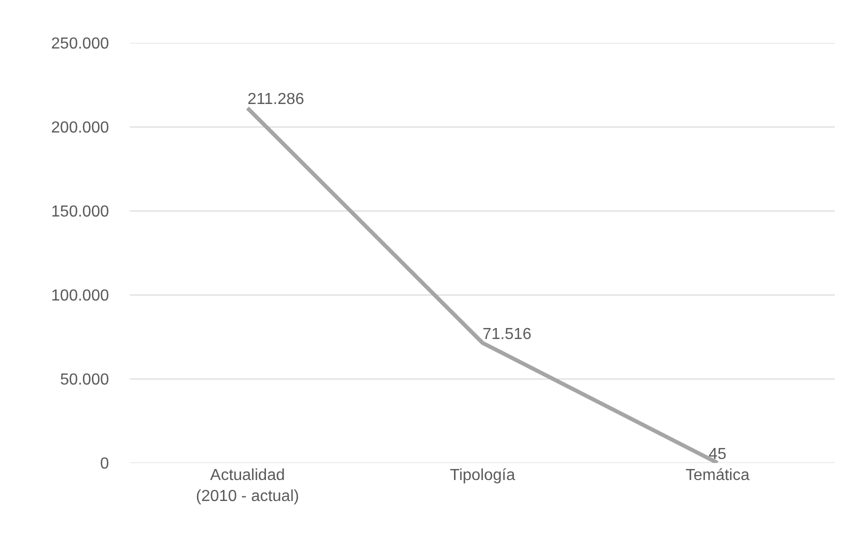 The height and width of the screenshot is (546, 851). Describe the element at coordinates (717, 475) in the screenshot. I see `x-tick-label: Temática` at that location.